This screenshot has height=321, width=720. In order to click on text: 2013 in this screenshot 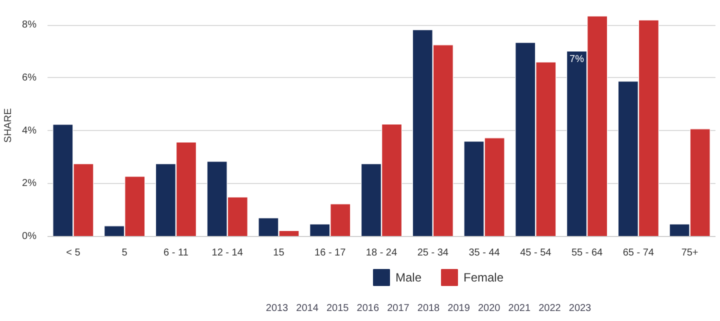, I will do `click(277, 308)`.